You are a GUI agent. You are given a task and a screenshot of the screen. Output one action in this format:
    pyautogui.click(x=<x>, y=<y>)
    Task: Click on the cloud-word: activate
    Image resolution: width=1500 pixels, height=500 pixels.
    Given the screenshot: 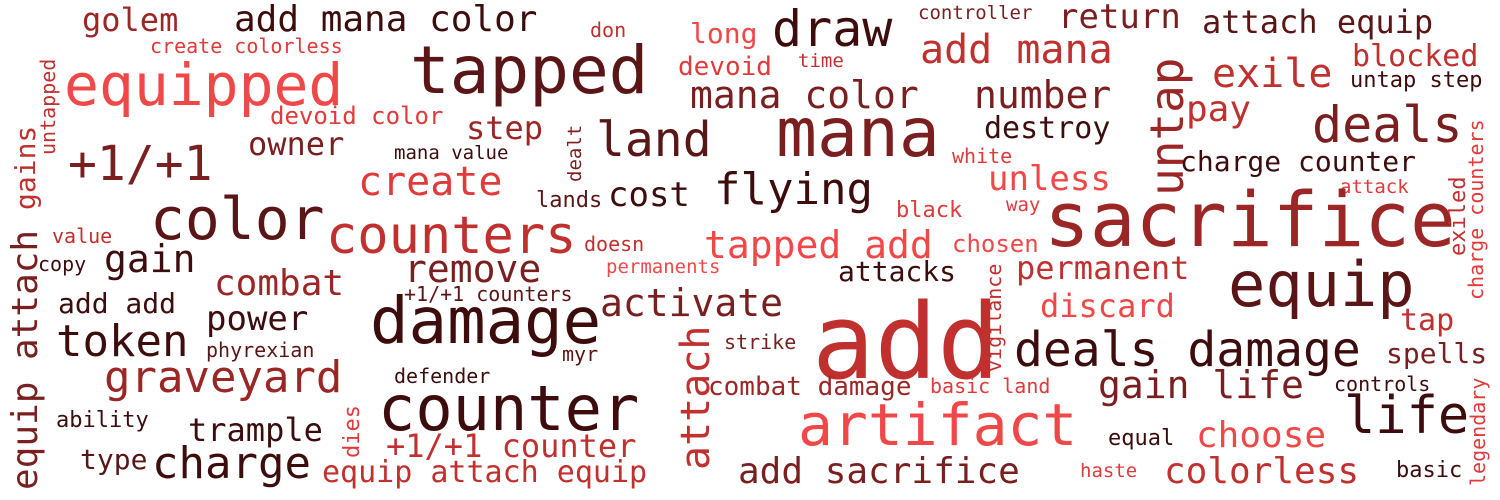 What is the action you would take?
    pyautogui.click(x=692, y=303)
    